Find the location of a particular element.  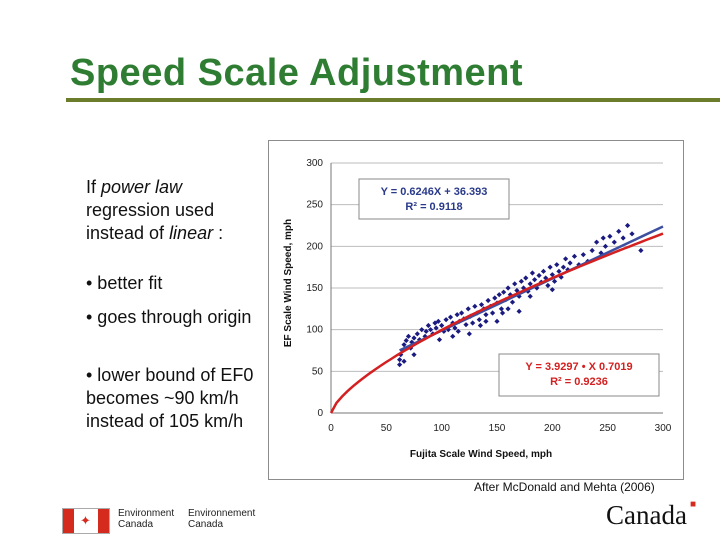

equation-linear: Y = 0.6246X + 36.393 is located at coordinates (434, 192).